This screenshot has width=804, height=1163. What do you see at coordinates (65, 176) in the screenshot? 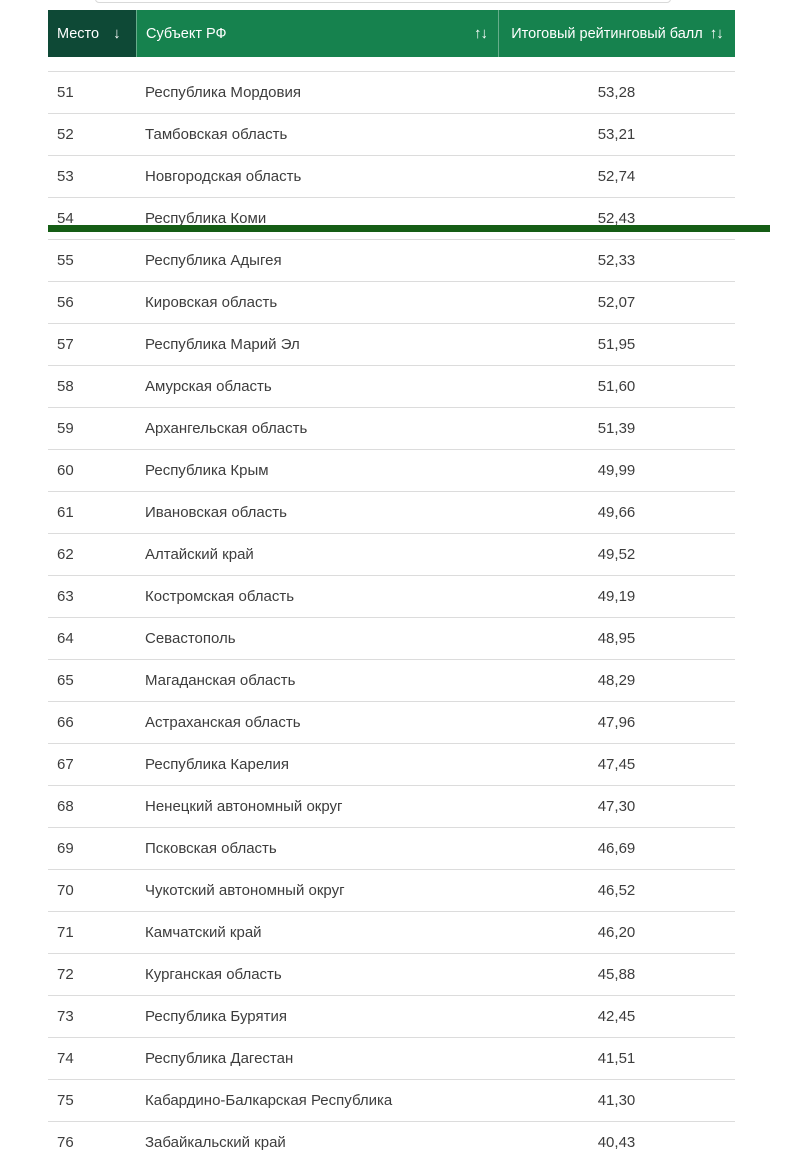
I see `cell-place: 53` at bounding box center [65, 176].